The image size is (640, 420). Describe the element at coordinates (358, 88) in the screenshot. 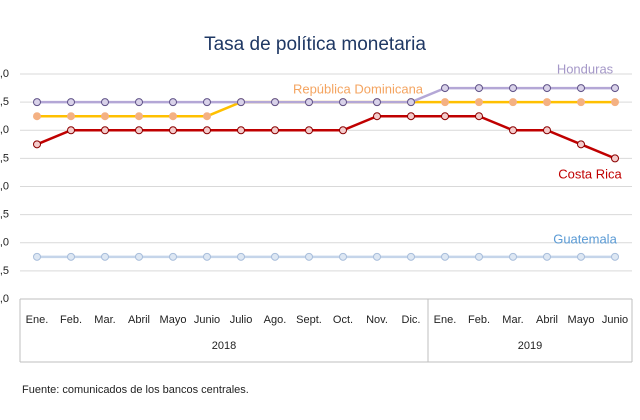

I see `series-label: República Dominicana` at that location.